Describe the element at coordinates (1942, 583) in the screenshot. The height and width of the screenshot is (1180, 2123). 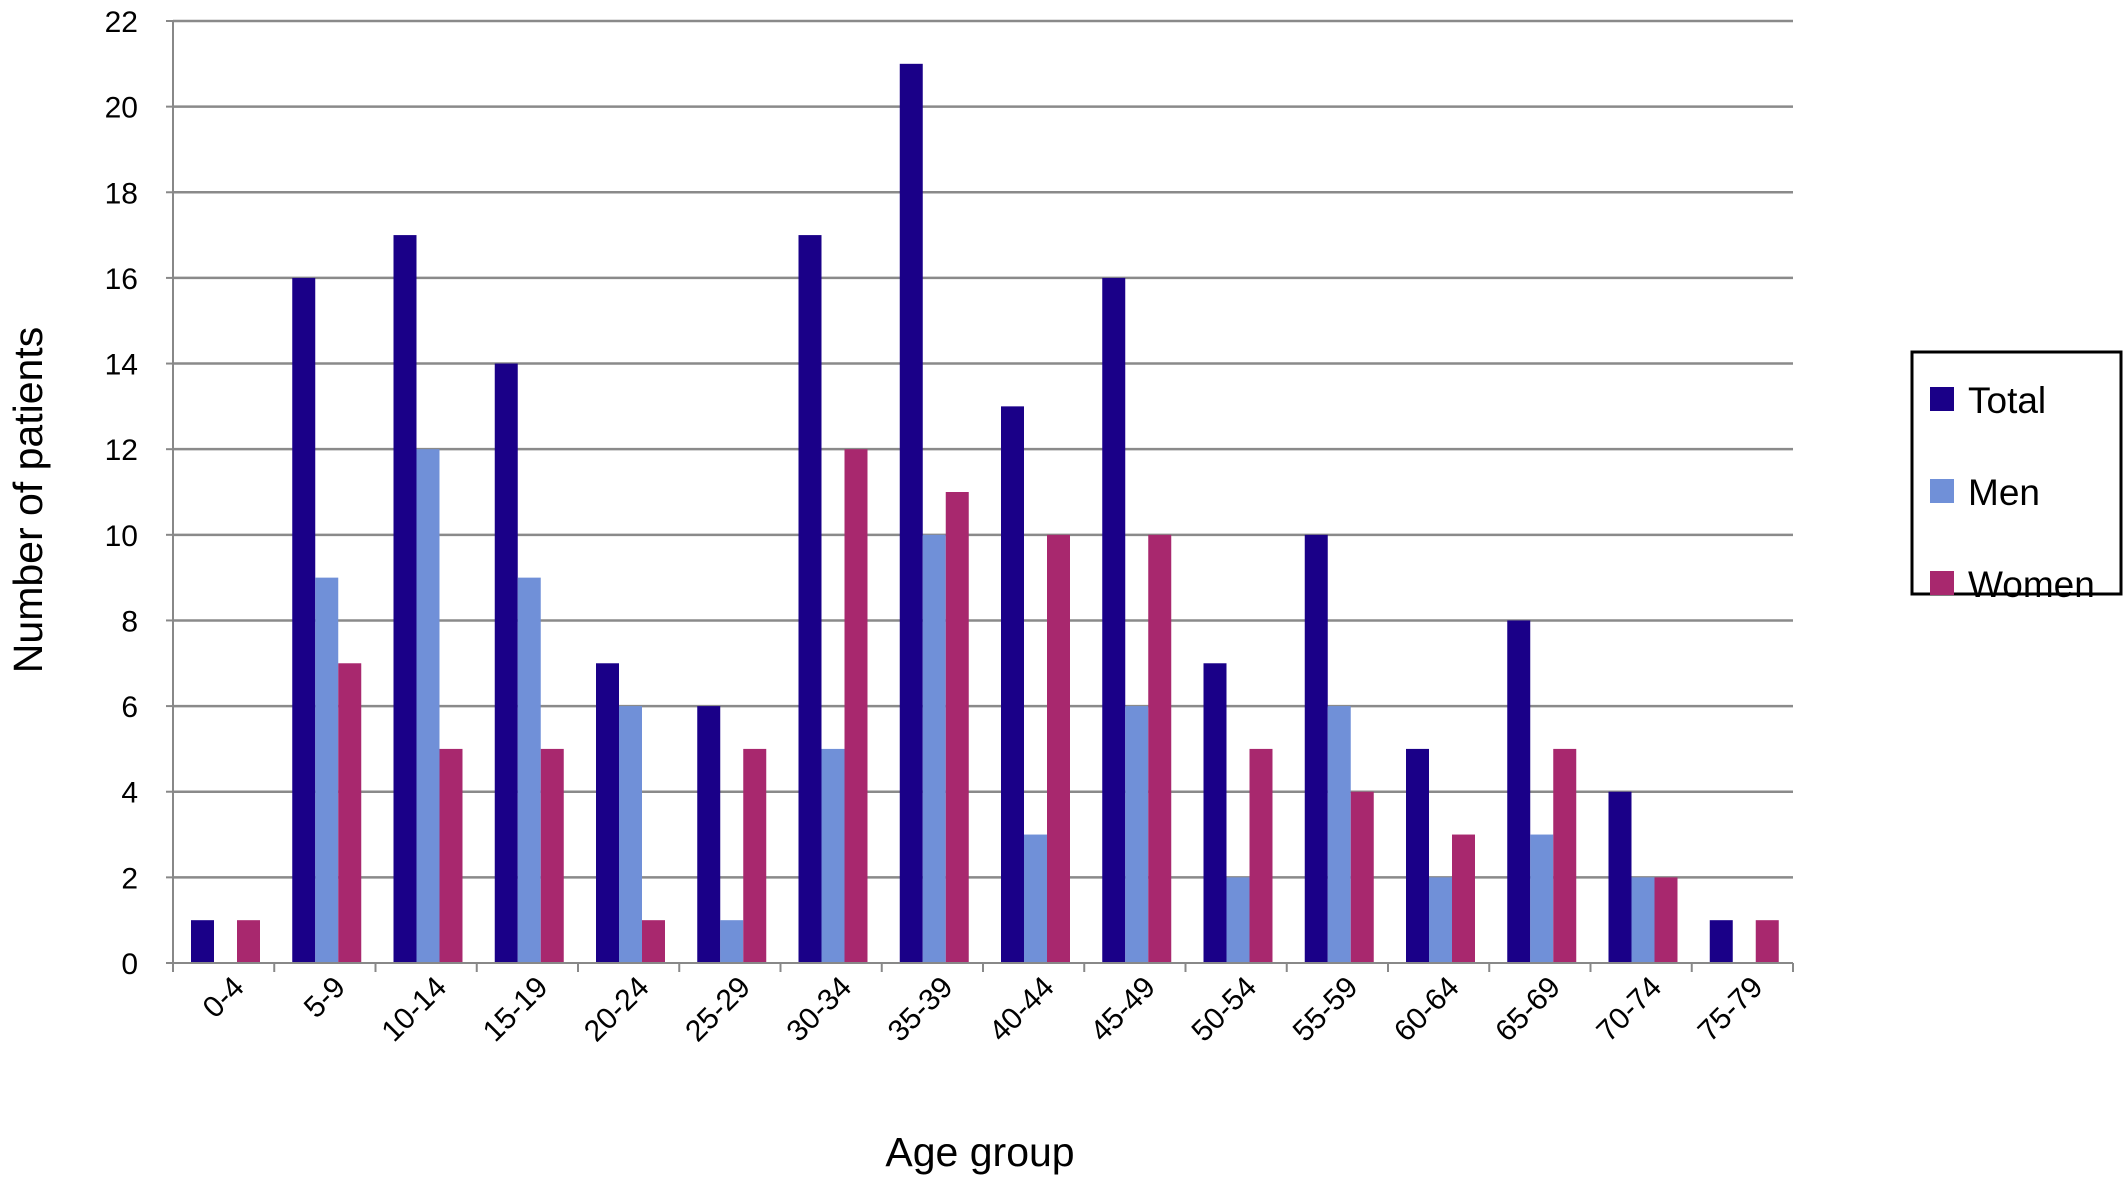
I see `legend-swatch-women` at that location.